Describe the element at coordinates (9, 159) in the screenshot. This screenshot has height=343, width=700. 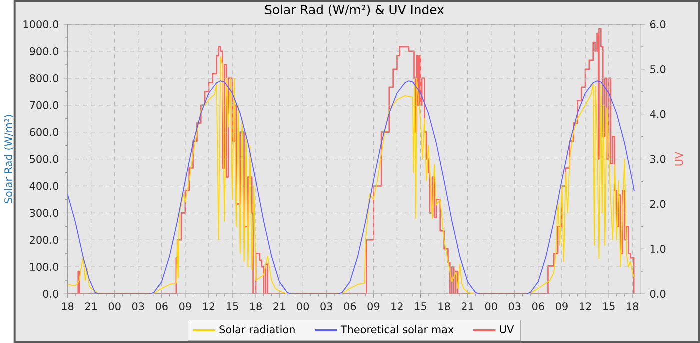
I see `y-axis-title: Solar Rad (W/m²)` at that location.